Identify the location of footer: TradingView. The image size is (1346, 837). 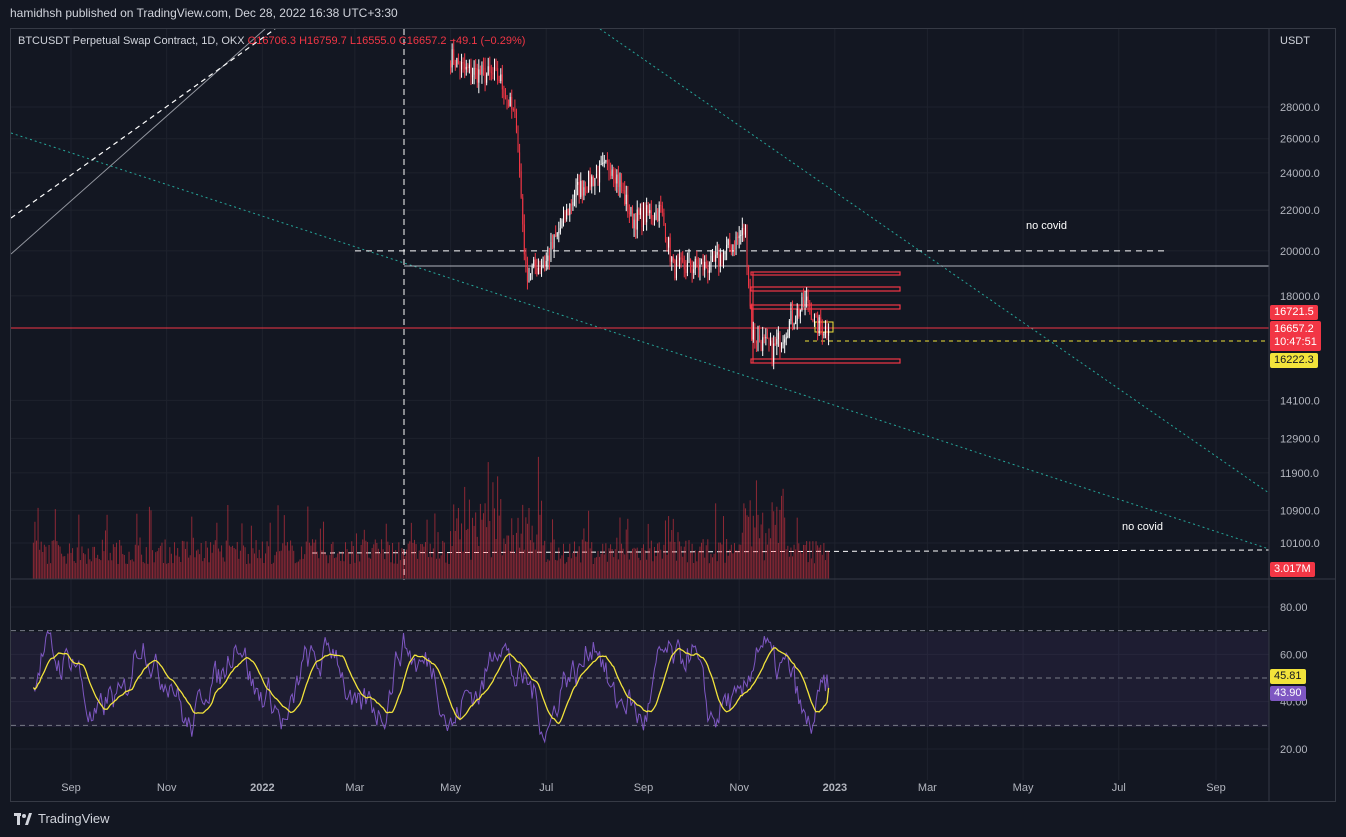
(62, 818).